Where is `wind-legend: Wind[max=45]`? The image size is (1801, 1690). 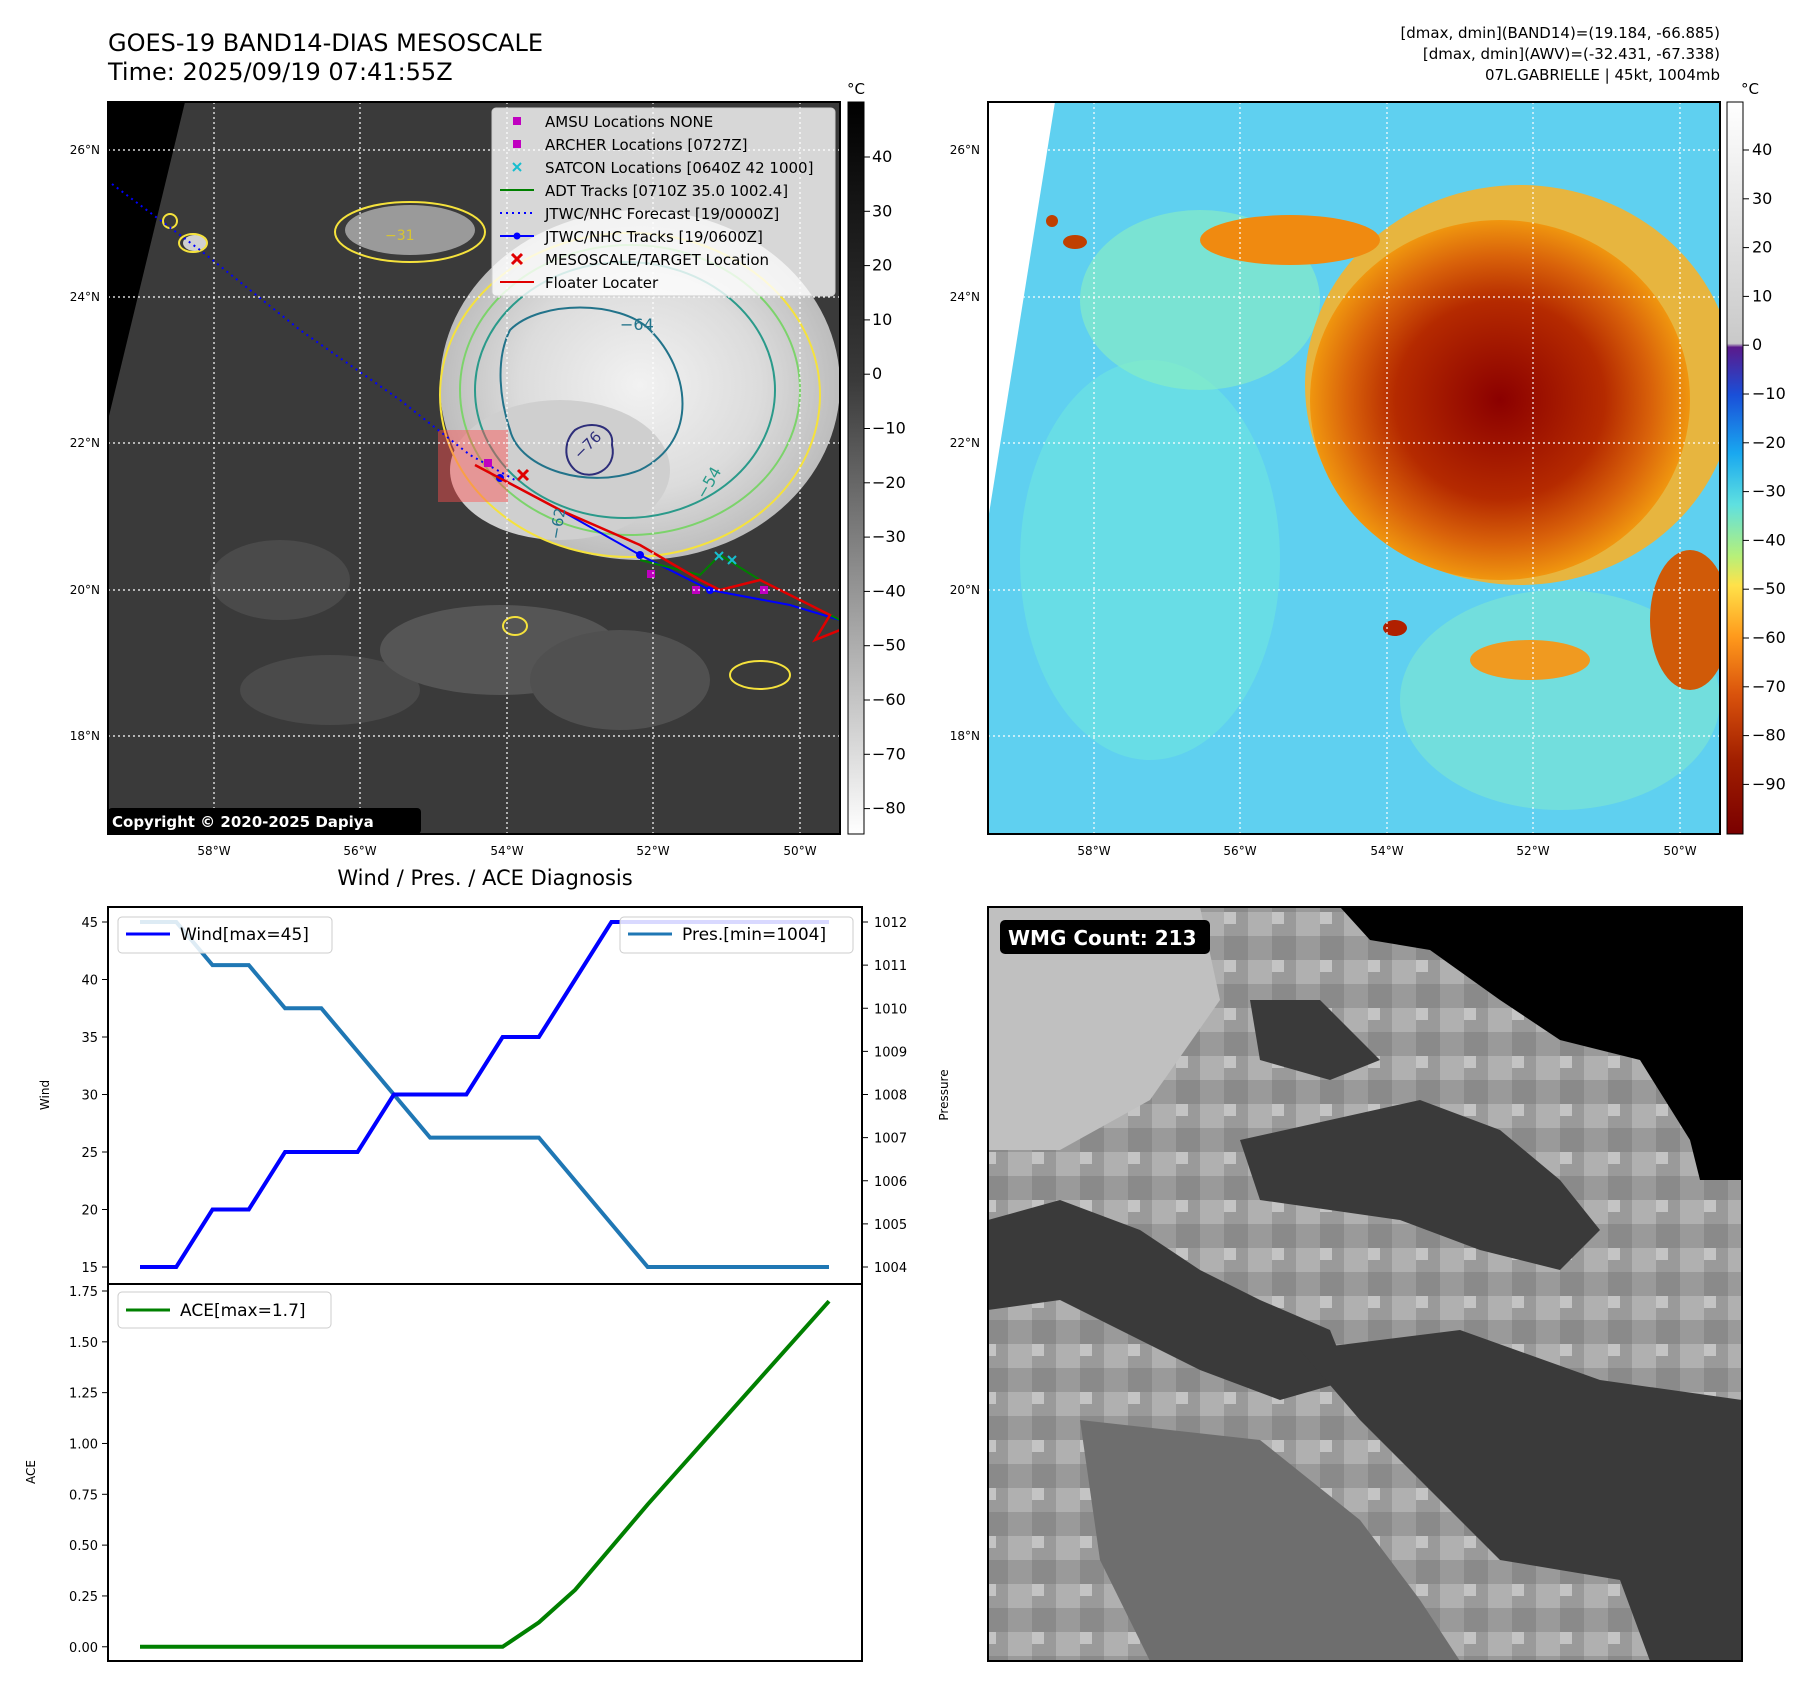 wind-legend: Wind[max=45] is located at coordinates (225, 935).